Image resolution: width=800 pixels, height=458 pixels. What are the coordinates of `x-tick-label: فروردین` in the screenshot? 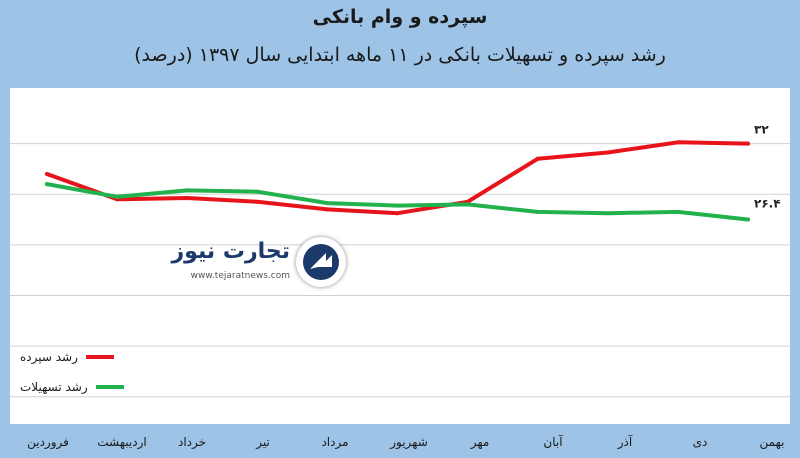 It's located at (48, 442).